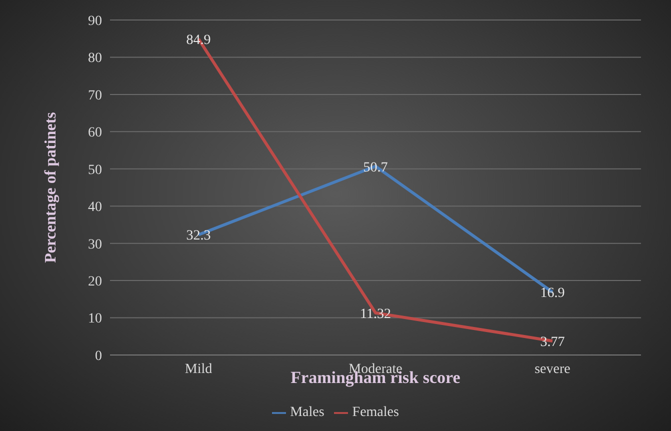 Image resolution: width=671 pixels, height=431 pixels. What do you see at coordinates (95, 244) in the screenshot?
I see `y-tick-label: 30` at bounding box center [95, 244].